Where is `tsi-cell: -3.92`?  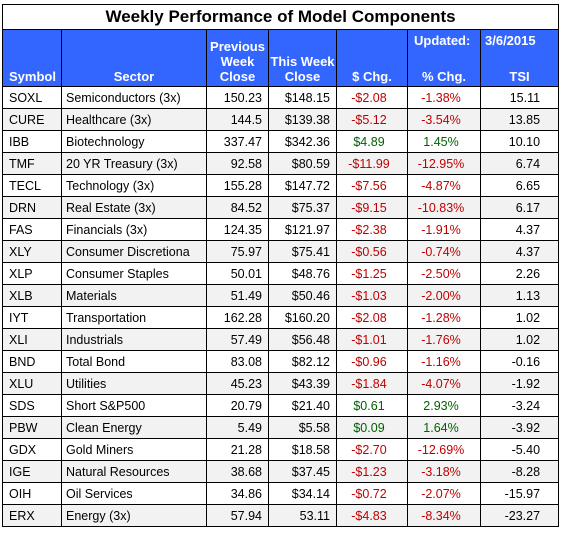
tsi-cell: -3.92 is located at coordinates (519, 427).